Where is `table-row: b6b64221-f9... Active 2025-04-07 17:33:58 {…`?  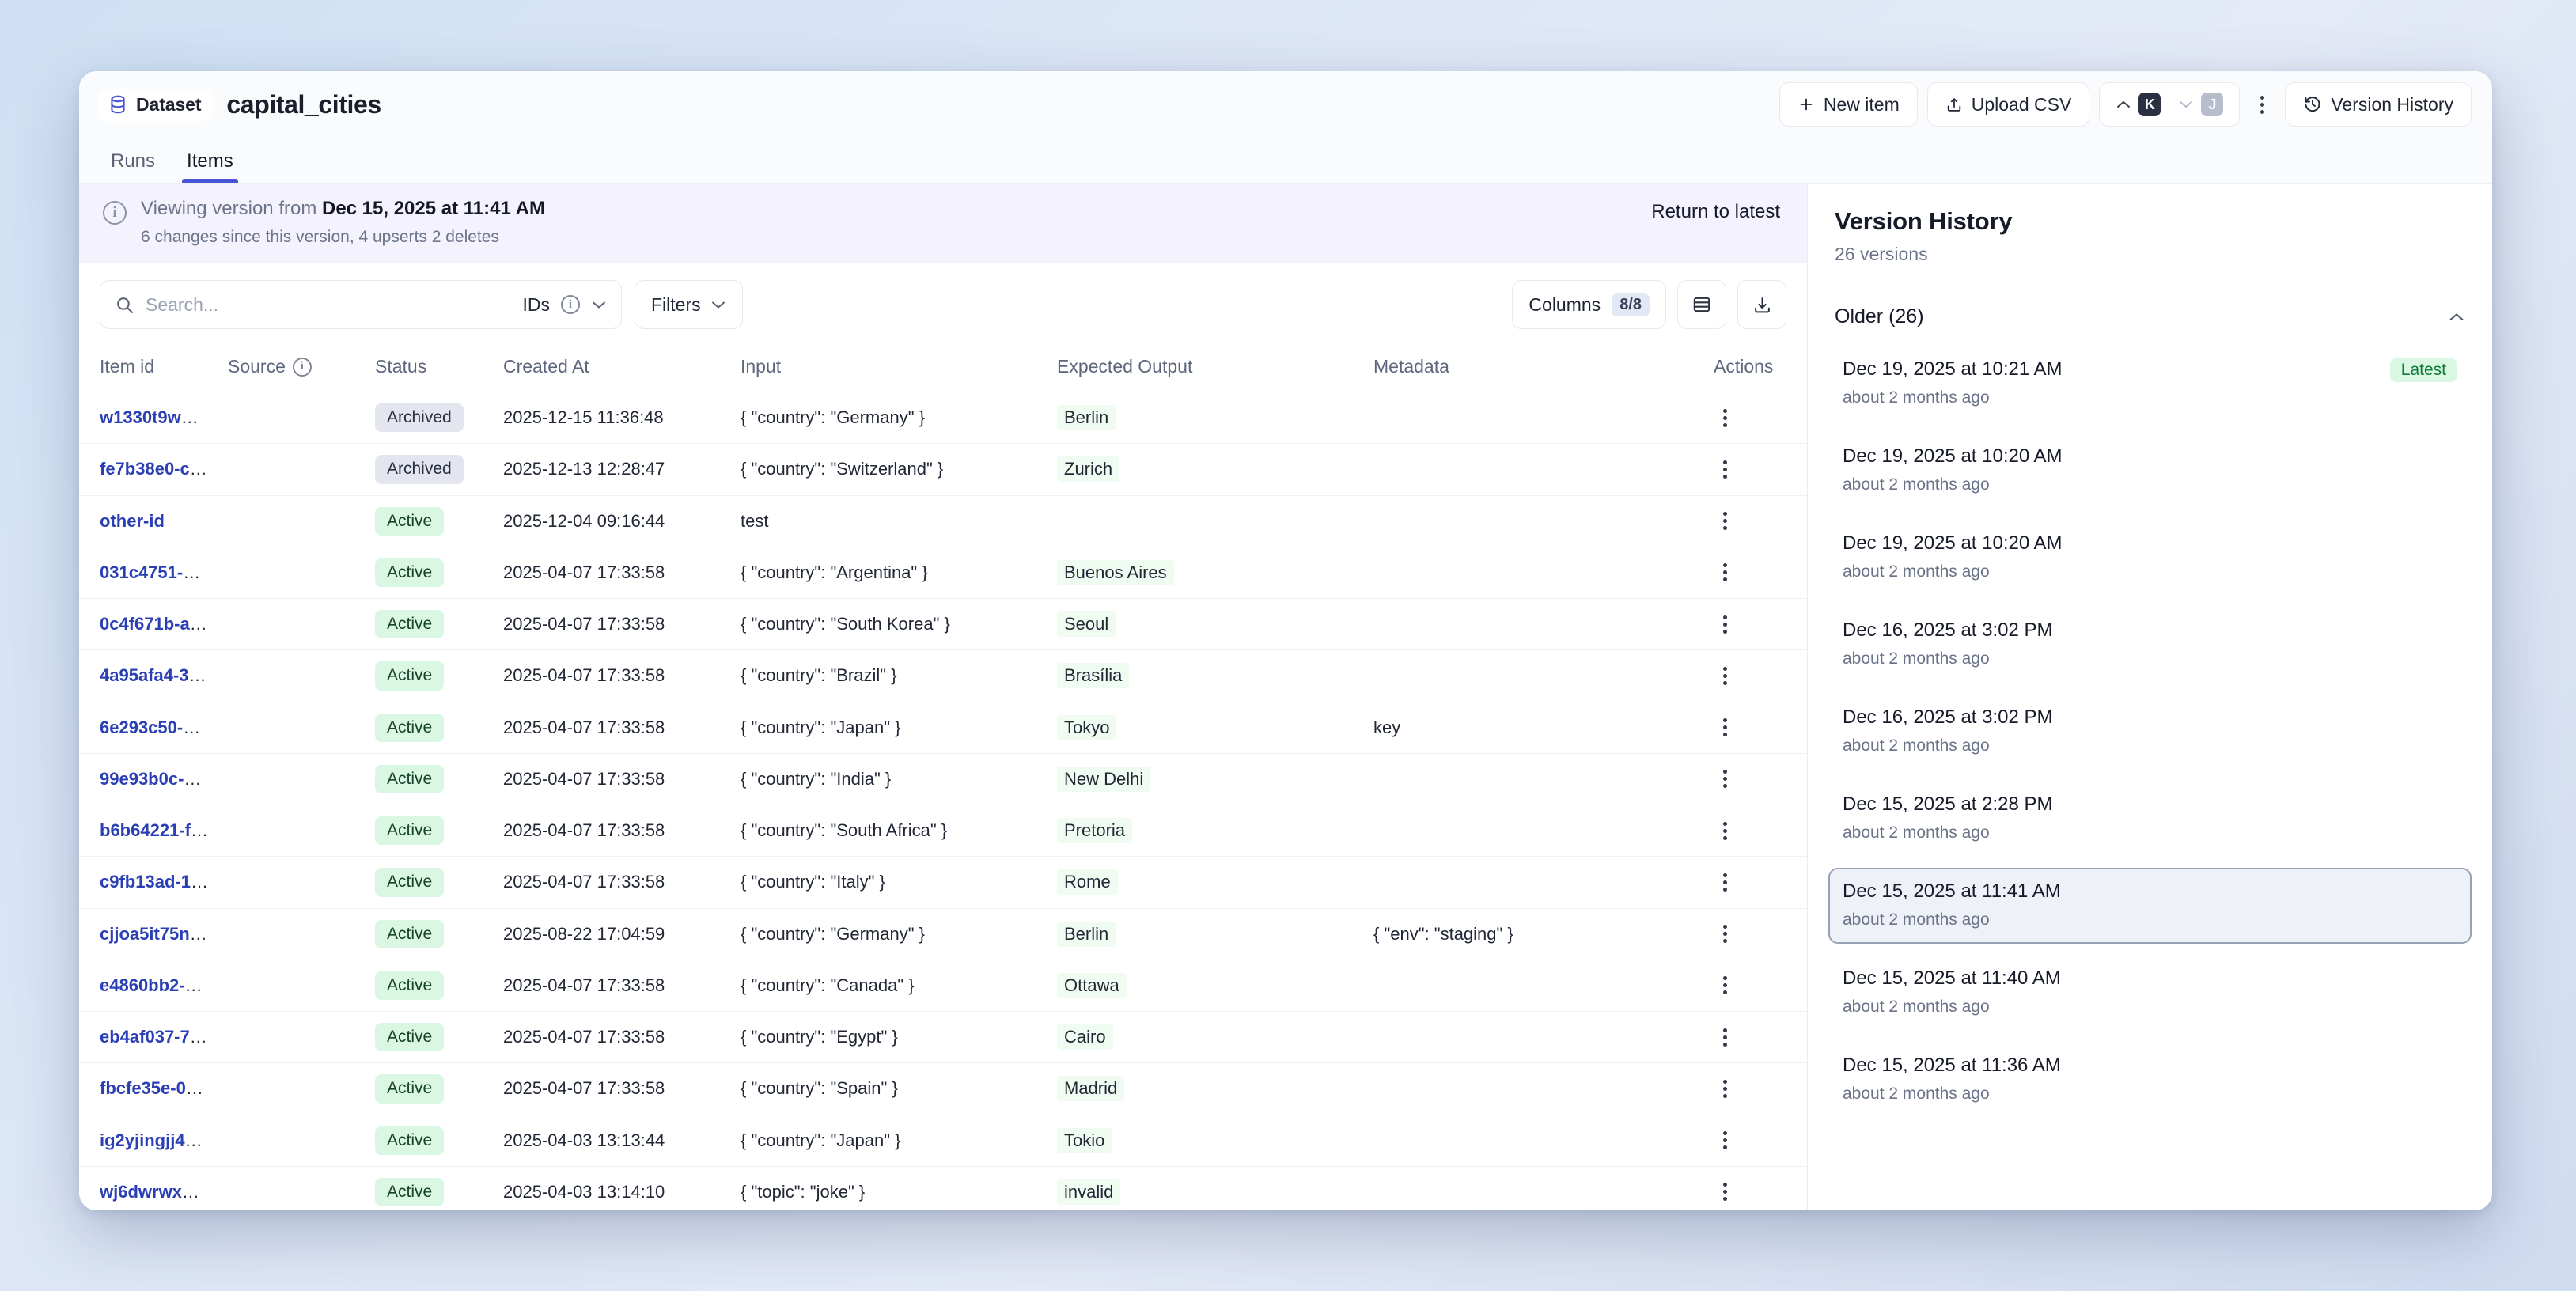 table-row: b6b64221-f9... Active 2025-04-07 17:33:58 {… is located at coordinates (943, 831).